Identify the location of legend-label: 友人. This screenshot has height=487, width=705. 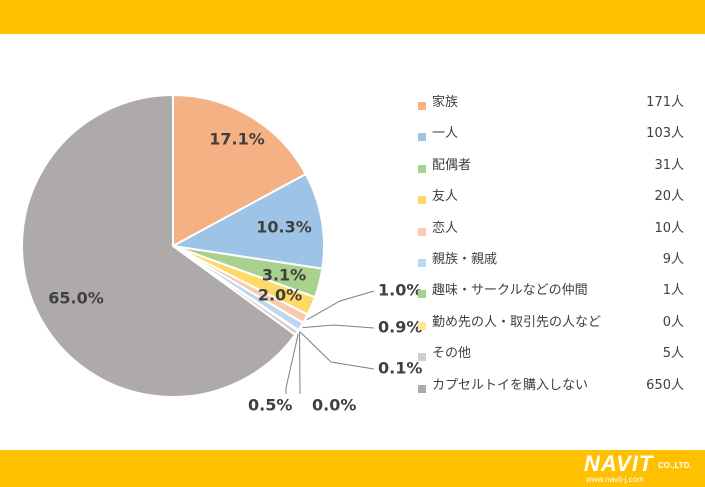
(445, 197).